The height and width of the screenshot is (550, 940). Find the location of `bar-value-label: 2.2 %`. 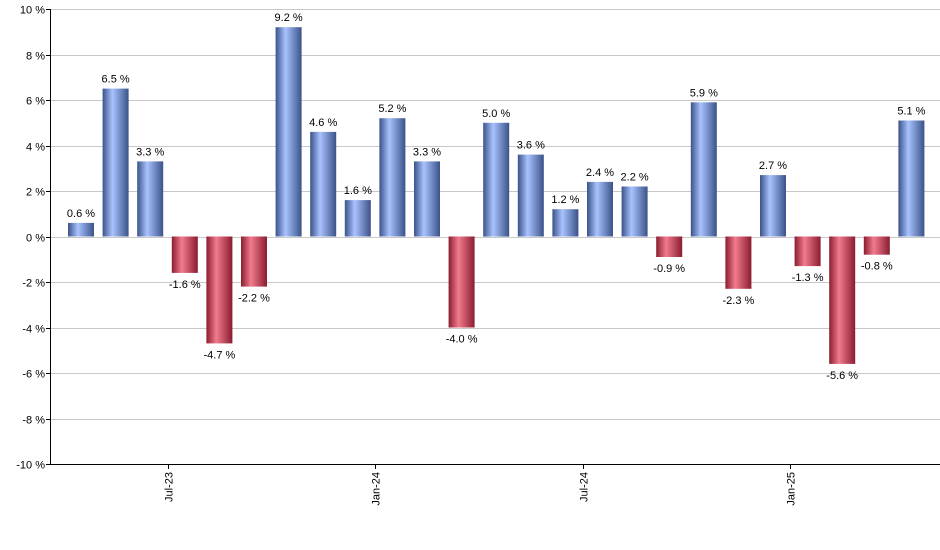

bar-value-label: 2.2 % is located at coordinates (635, 178).